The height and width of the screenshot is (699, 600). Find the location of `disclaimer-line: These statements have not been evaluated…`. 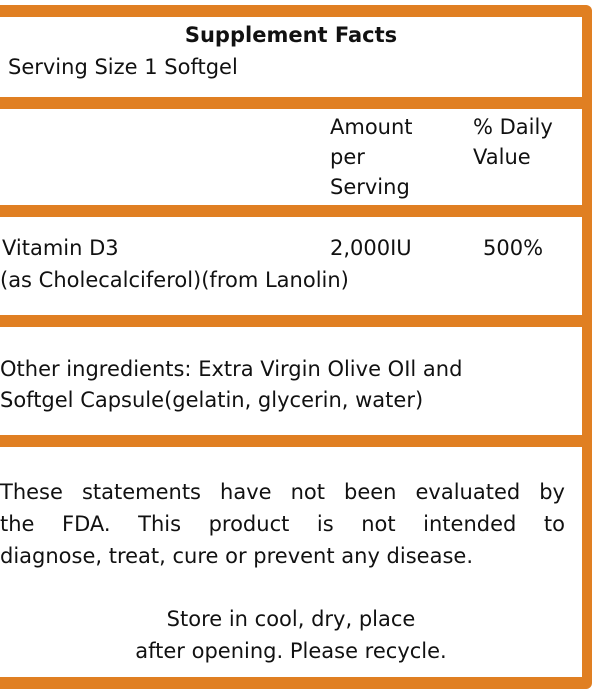

disclaimer-line: These statements have not been evaluated… is located at coordinates (282, 492).